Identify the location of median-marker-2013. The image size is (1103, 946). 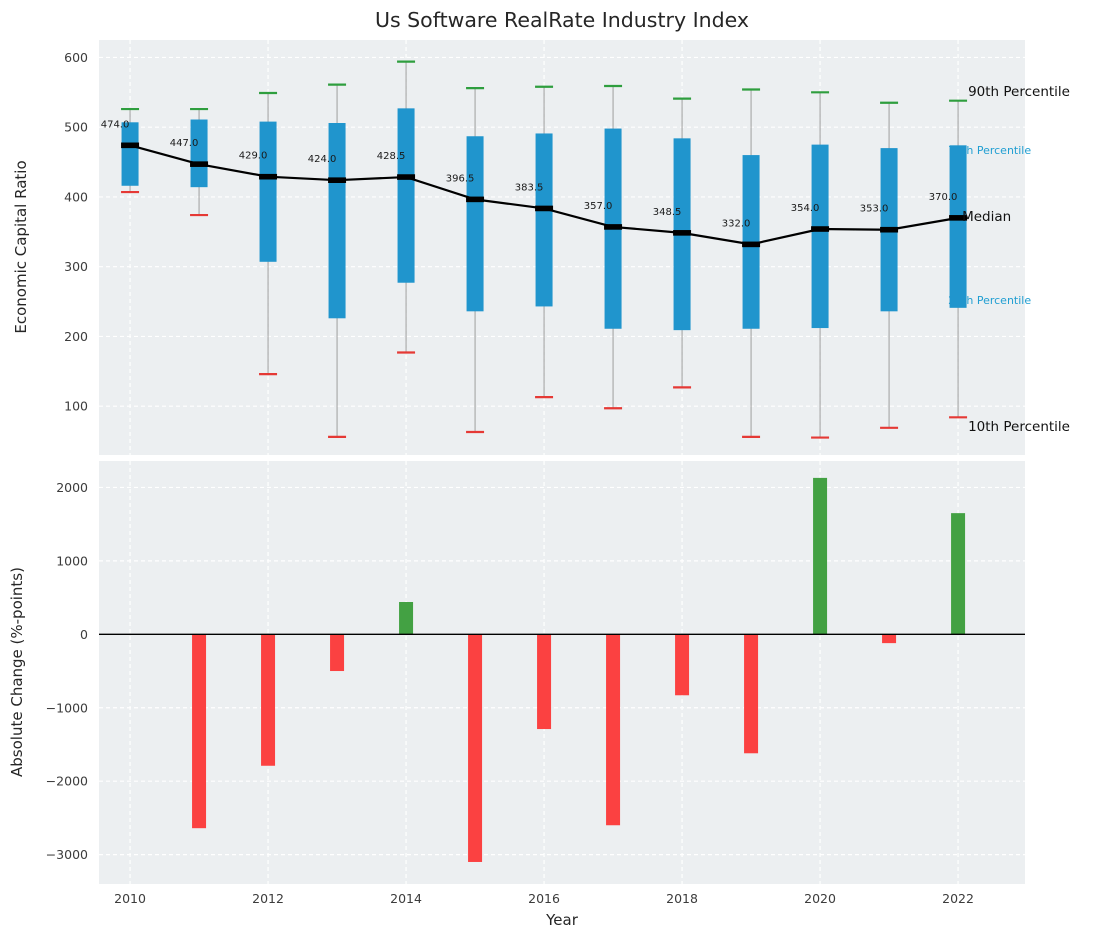
(337, 180).